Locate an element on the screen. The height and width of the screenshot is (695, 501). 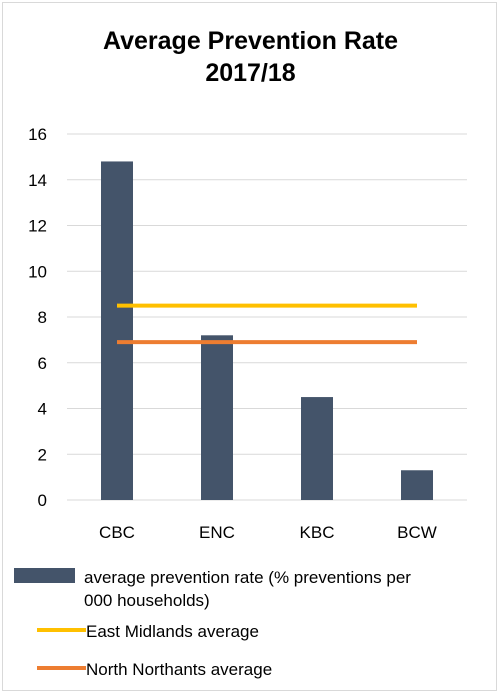
y-tick-label: 10 is located at coordinates (37, 271).